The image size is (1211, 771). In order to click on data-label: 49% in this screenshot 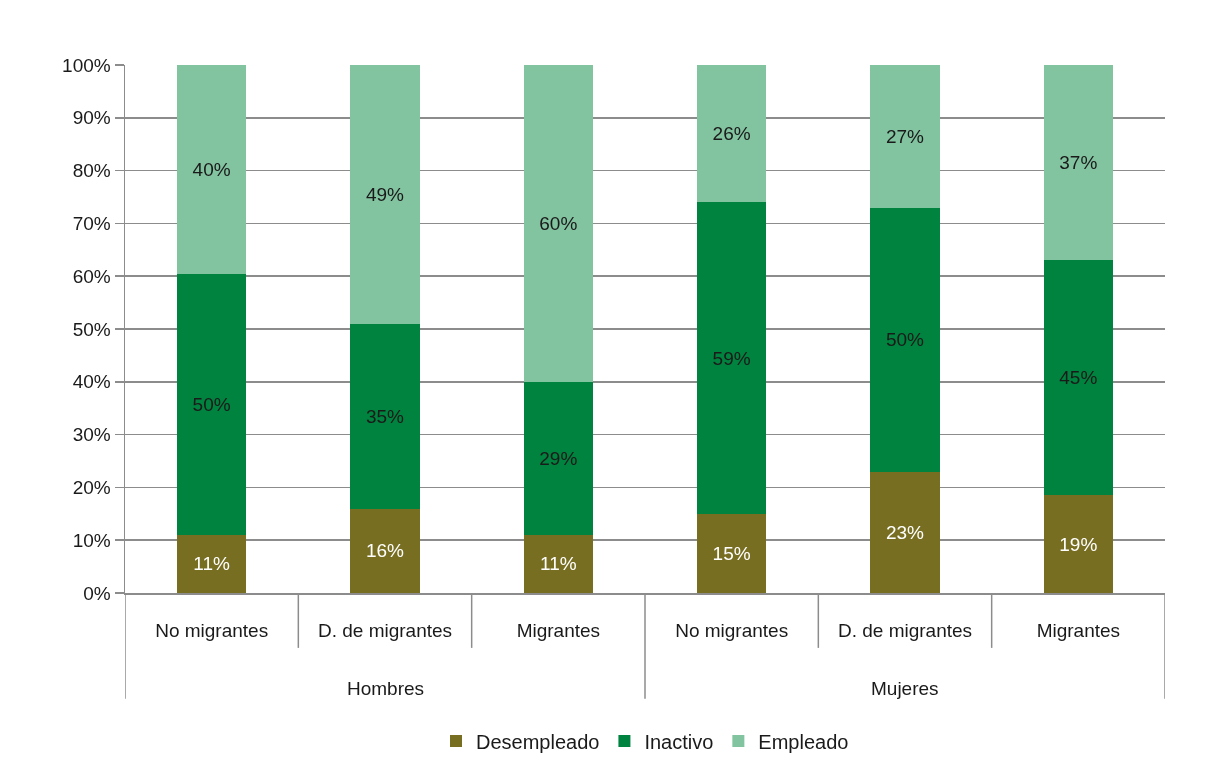, I will do `click(385, 194)`.